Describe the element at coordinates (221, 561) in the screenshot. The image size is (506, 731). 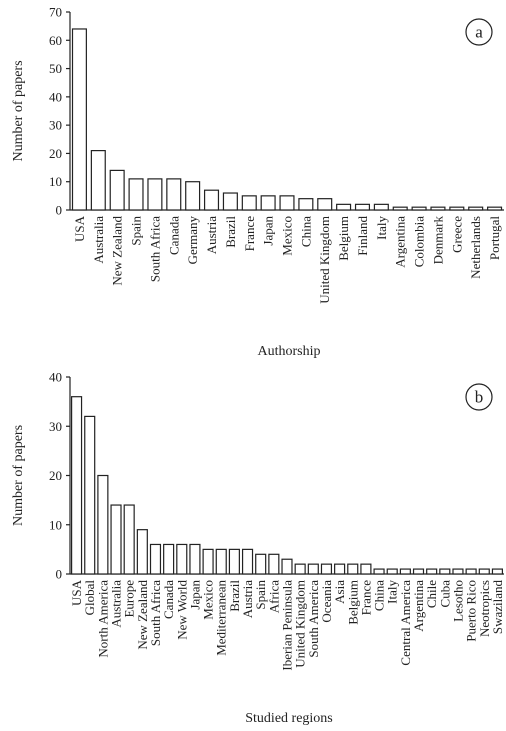
I see `bar-mediterranean` at that location.